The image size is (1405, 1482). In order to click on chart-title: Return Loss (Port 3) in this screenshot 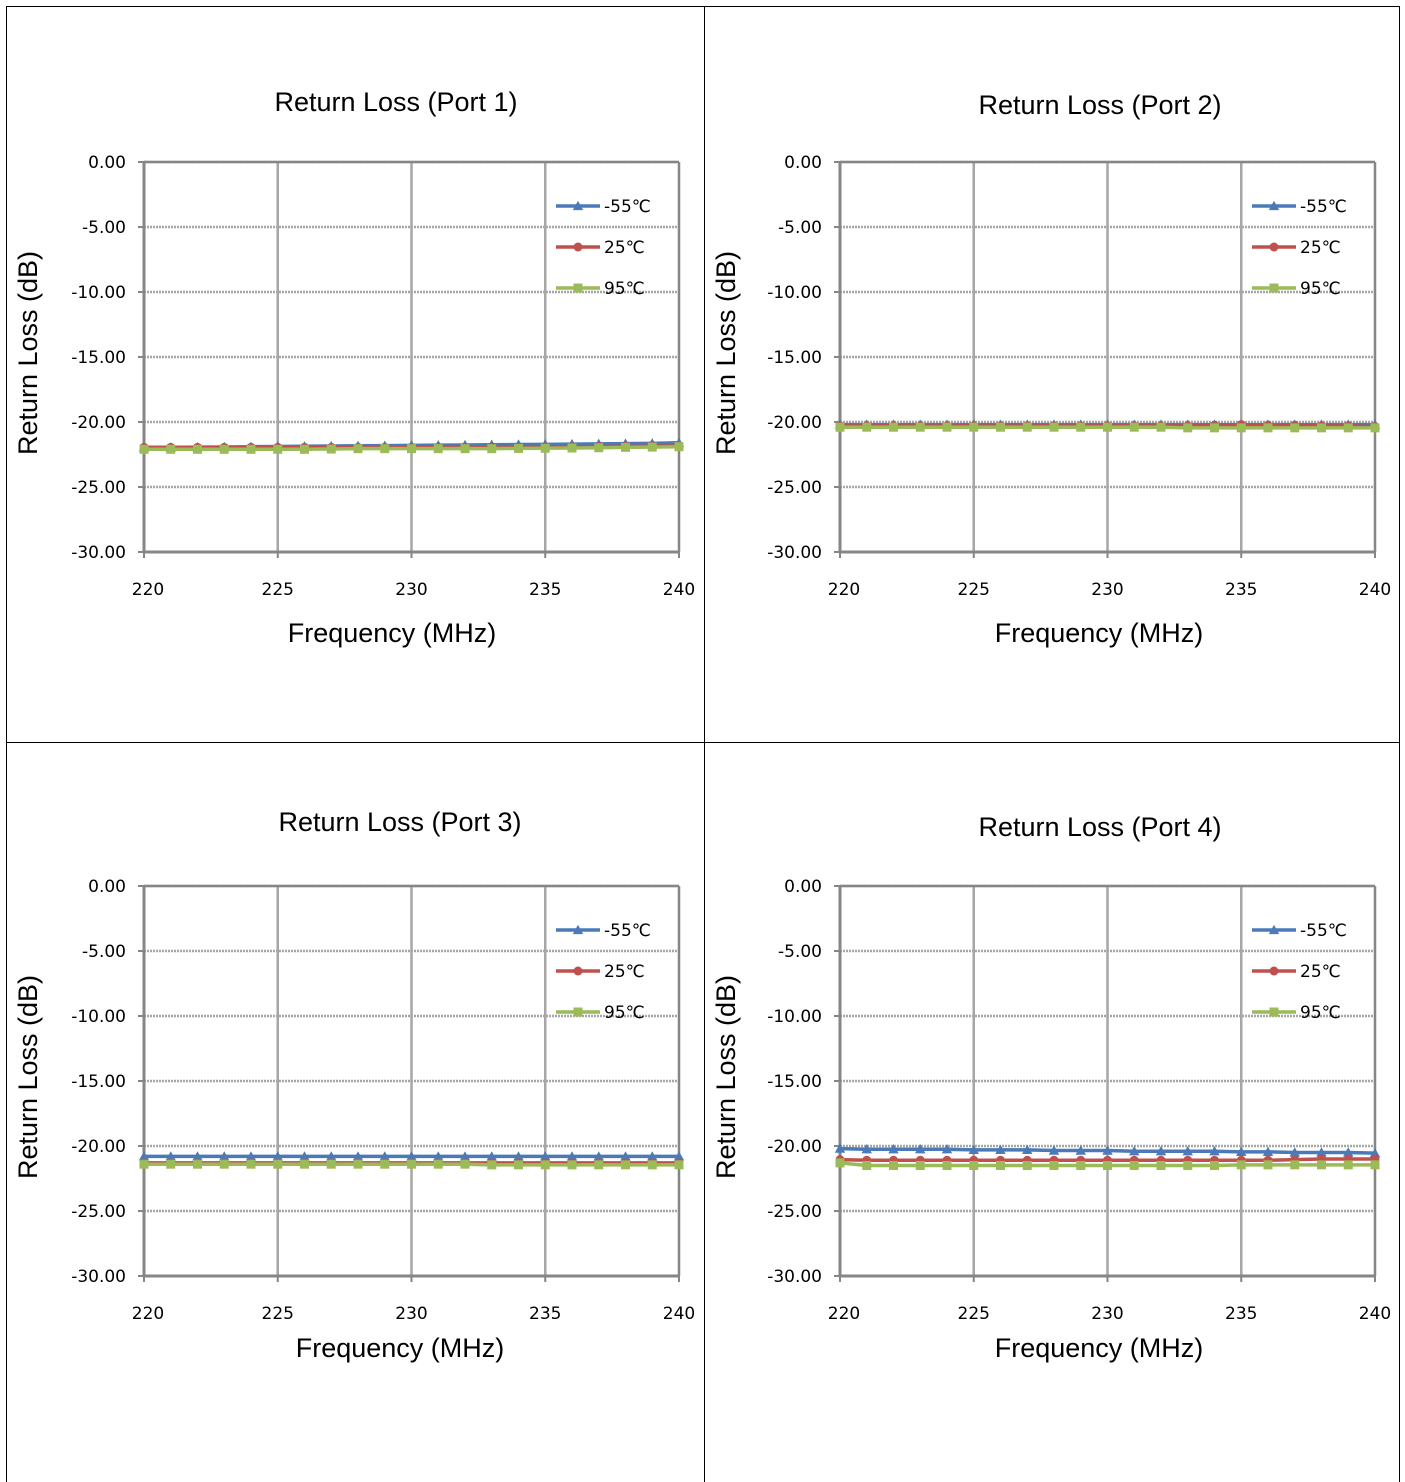, I will do `click(399, 822)`.